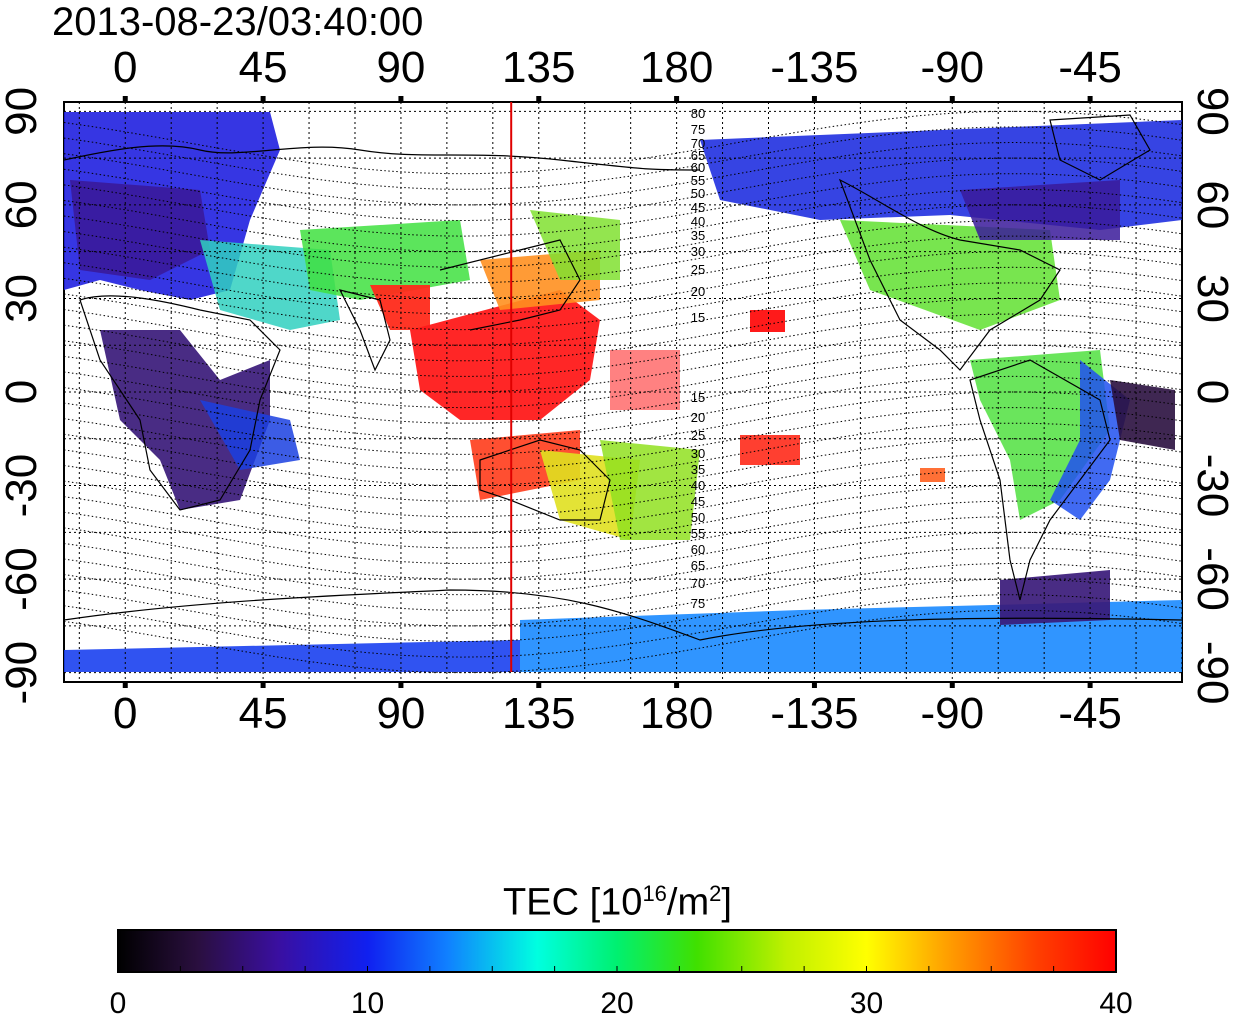 This screenshot has width=1235, height=1021. I want to click on coastline-eurasia, so click(382, 158).